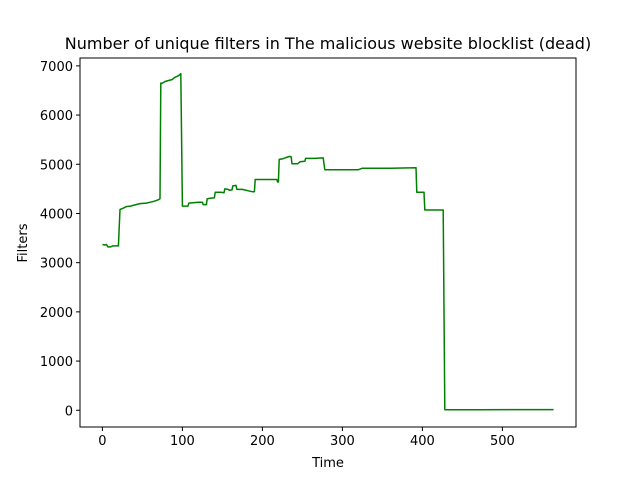 Image resolution: width=640 pixels, height=480 pixels. Describe the element at coordinates (327, 463) in the screenshot. I see `x-axis-label: Time` at that location.